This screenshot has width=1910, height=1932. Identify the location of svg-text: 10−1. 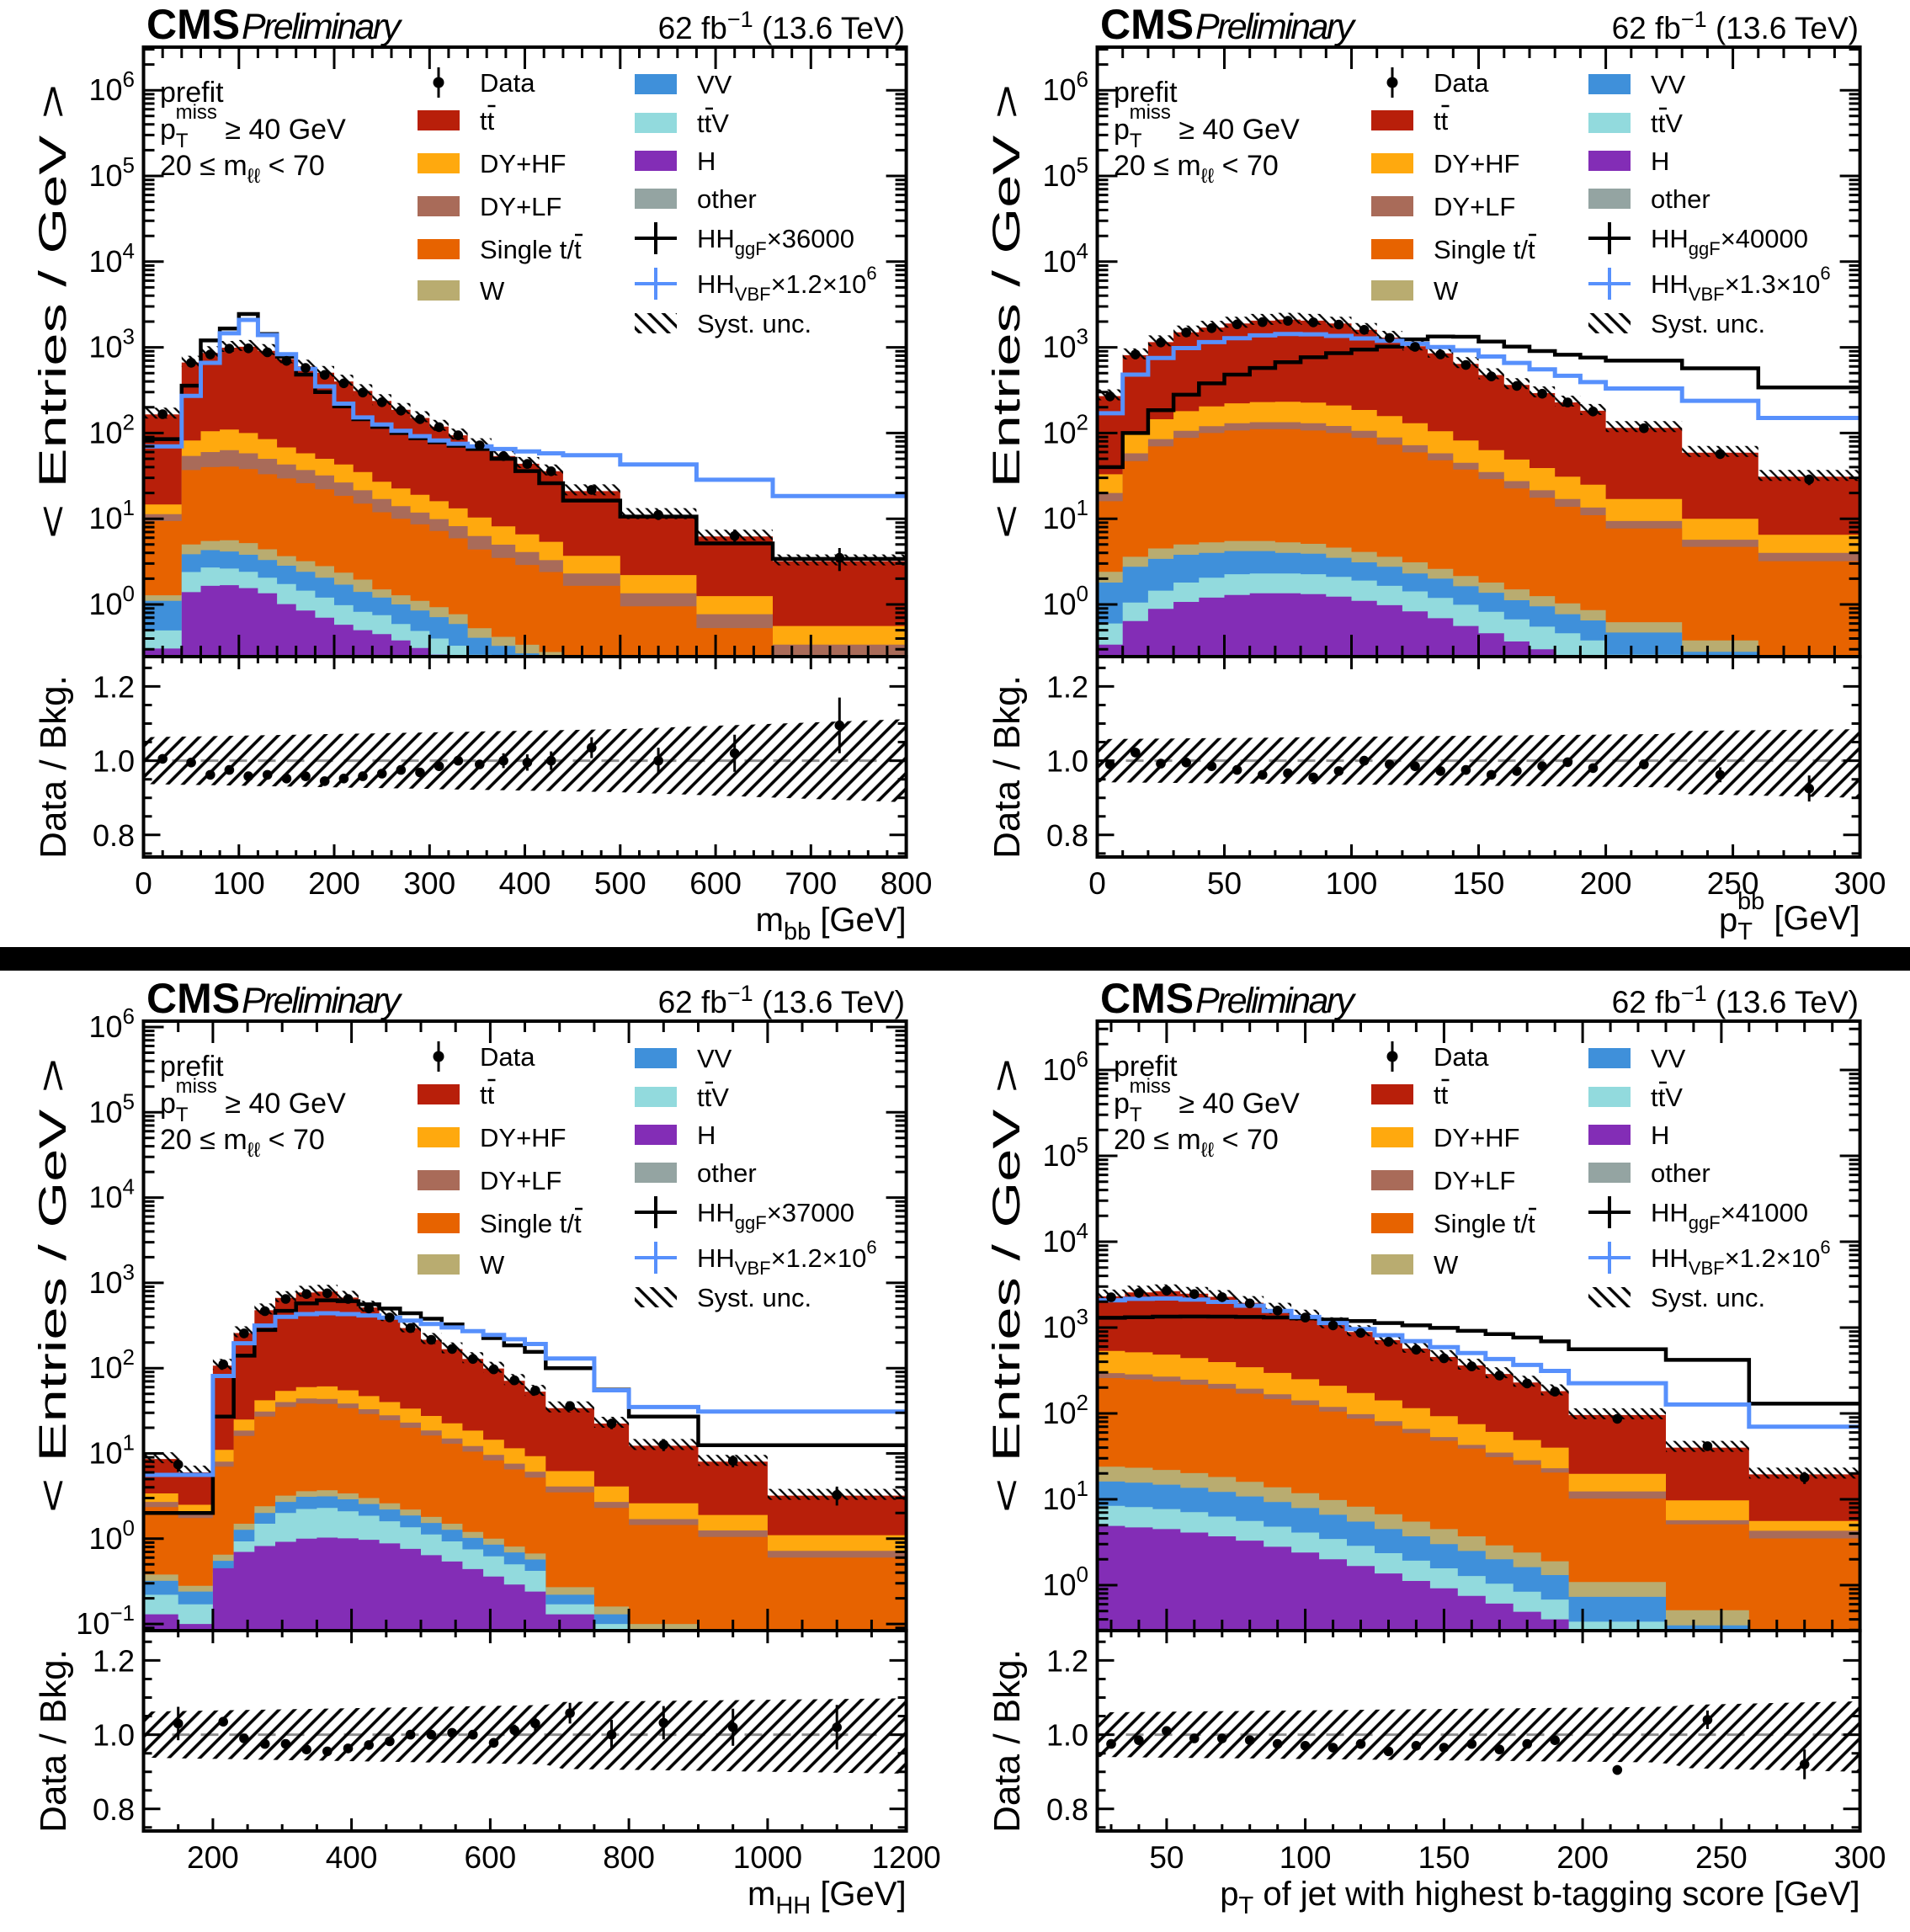
(106, 1621).